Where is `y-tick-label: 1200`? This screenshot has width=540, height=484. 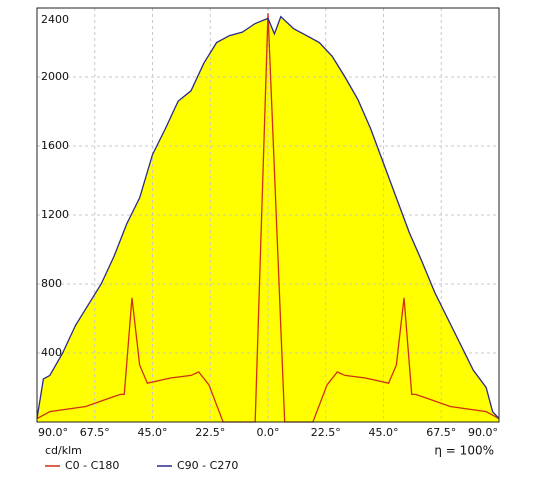 y-tick-label: 1200 is located at coordinates (55, 214).